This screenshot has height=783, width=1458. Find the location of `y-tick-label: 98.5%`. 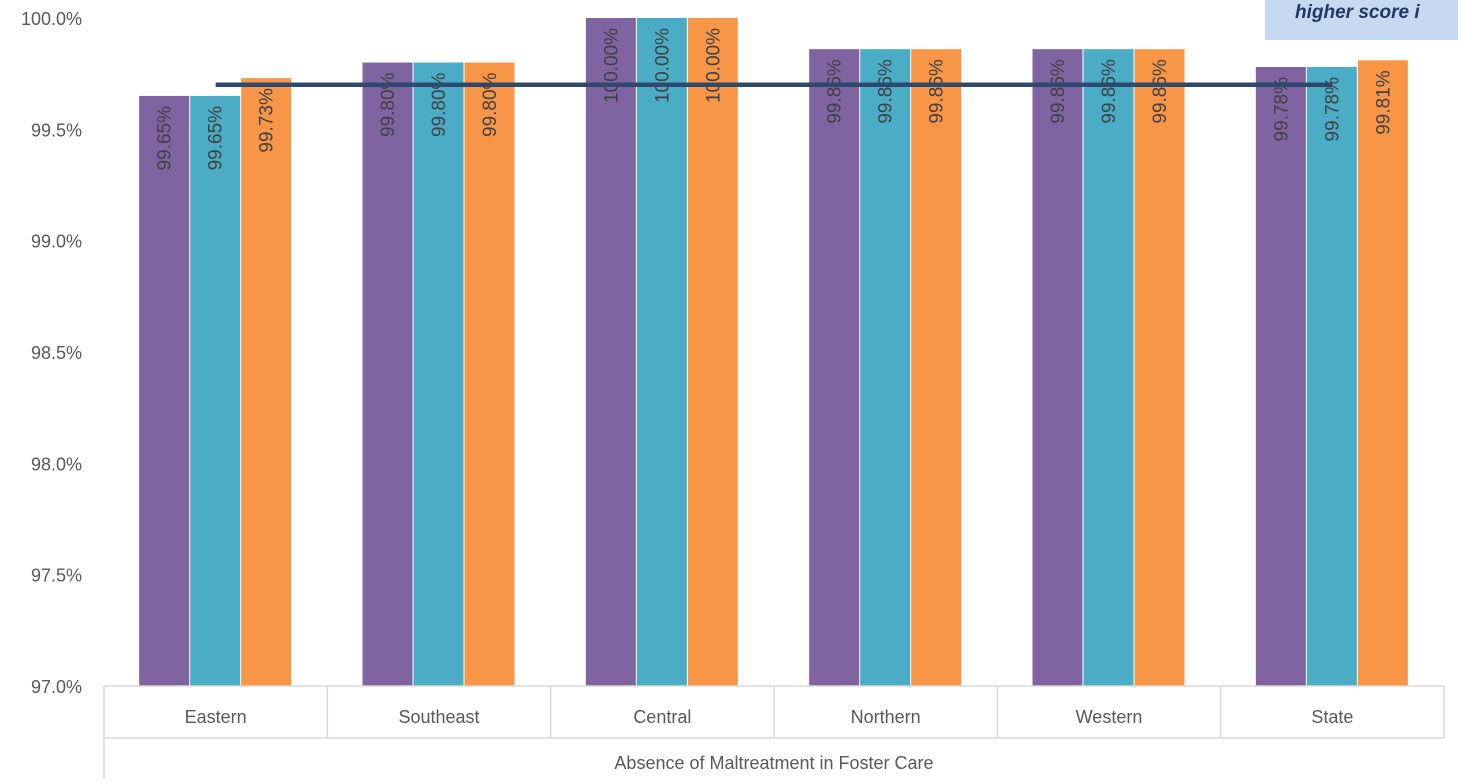

y-tick-label: 98.5% is located at coordinates (56, 353).